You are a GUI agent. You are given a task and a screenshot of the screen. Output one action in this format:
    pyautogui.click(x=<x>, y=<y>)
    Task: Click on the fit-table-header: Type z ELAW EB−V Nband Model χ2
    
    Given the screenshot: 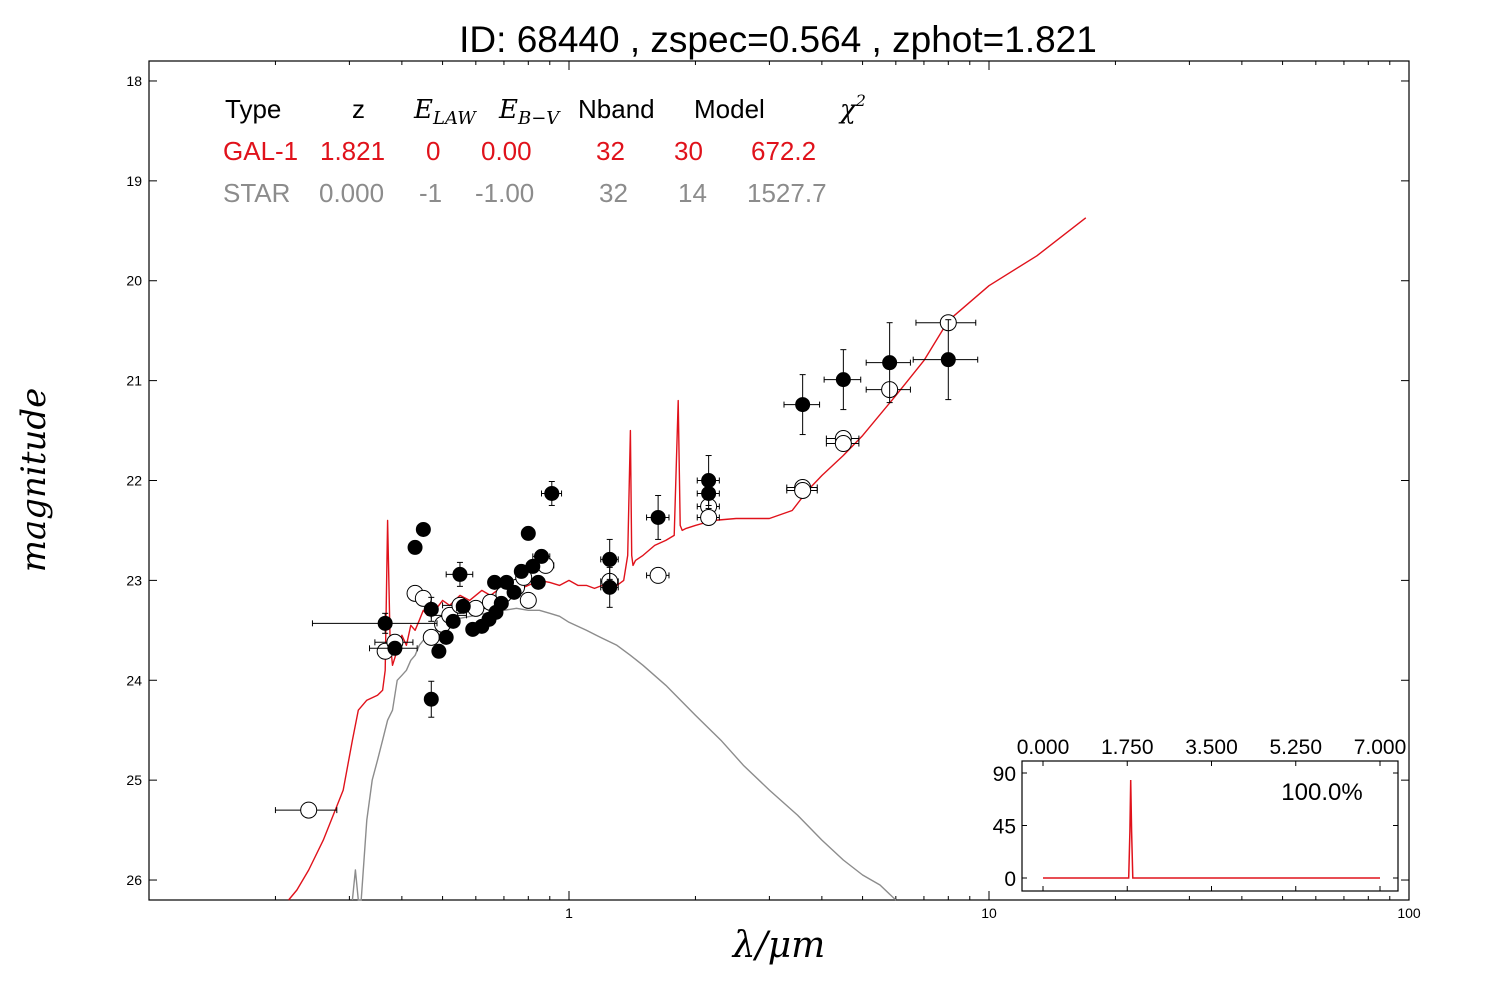 What is the action you would take?
    pyautogui.click(x=545, y=110)
    